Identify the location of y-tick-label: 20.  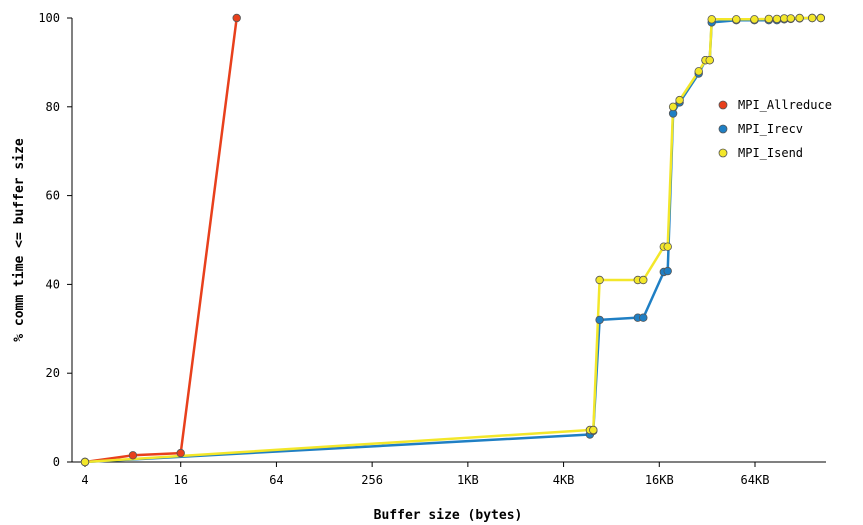
(53, 373).